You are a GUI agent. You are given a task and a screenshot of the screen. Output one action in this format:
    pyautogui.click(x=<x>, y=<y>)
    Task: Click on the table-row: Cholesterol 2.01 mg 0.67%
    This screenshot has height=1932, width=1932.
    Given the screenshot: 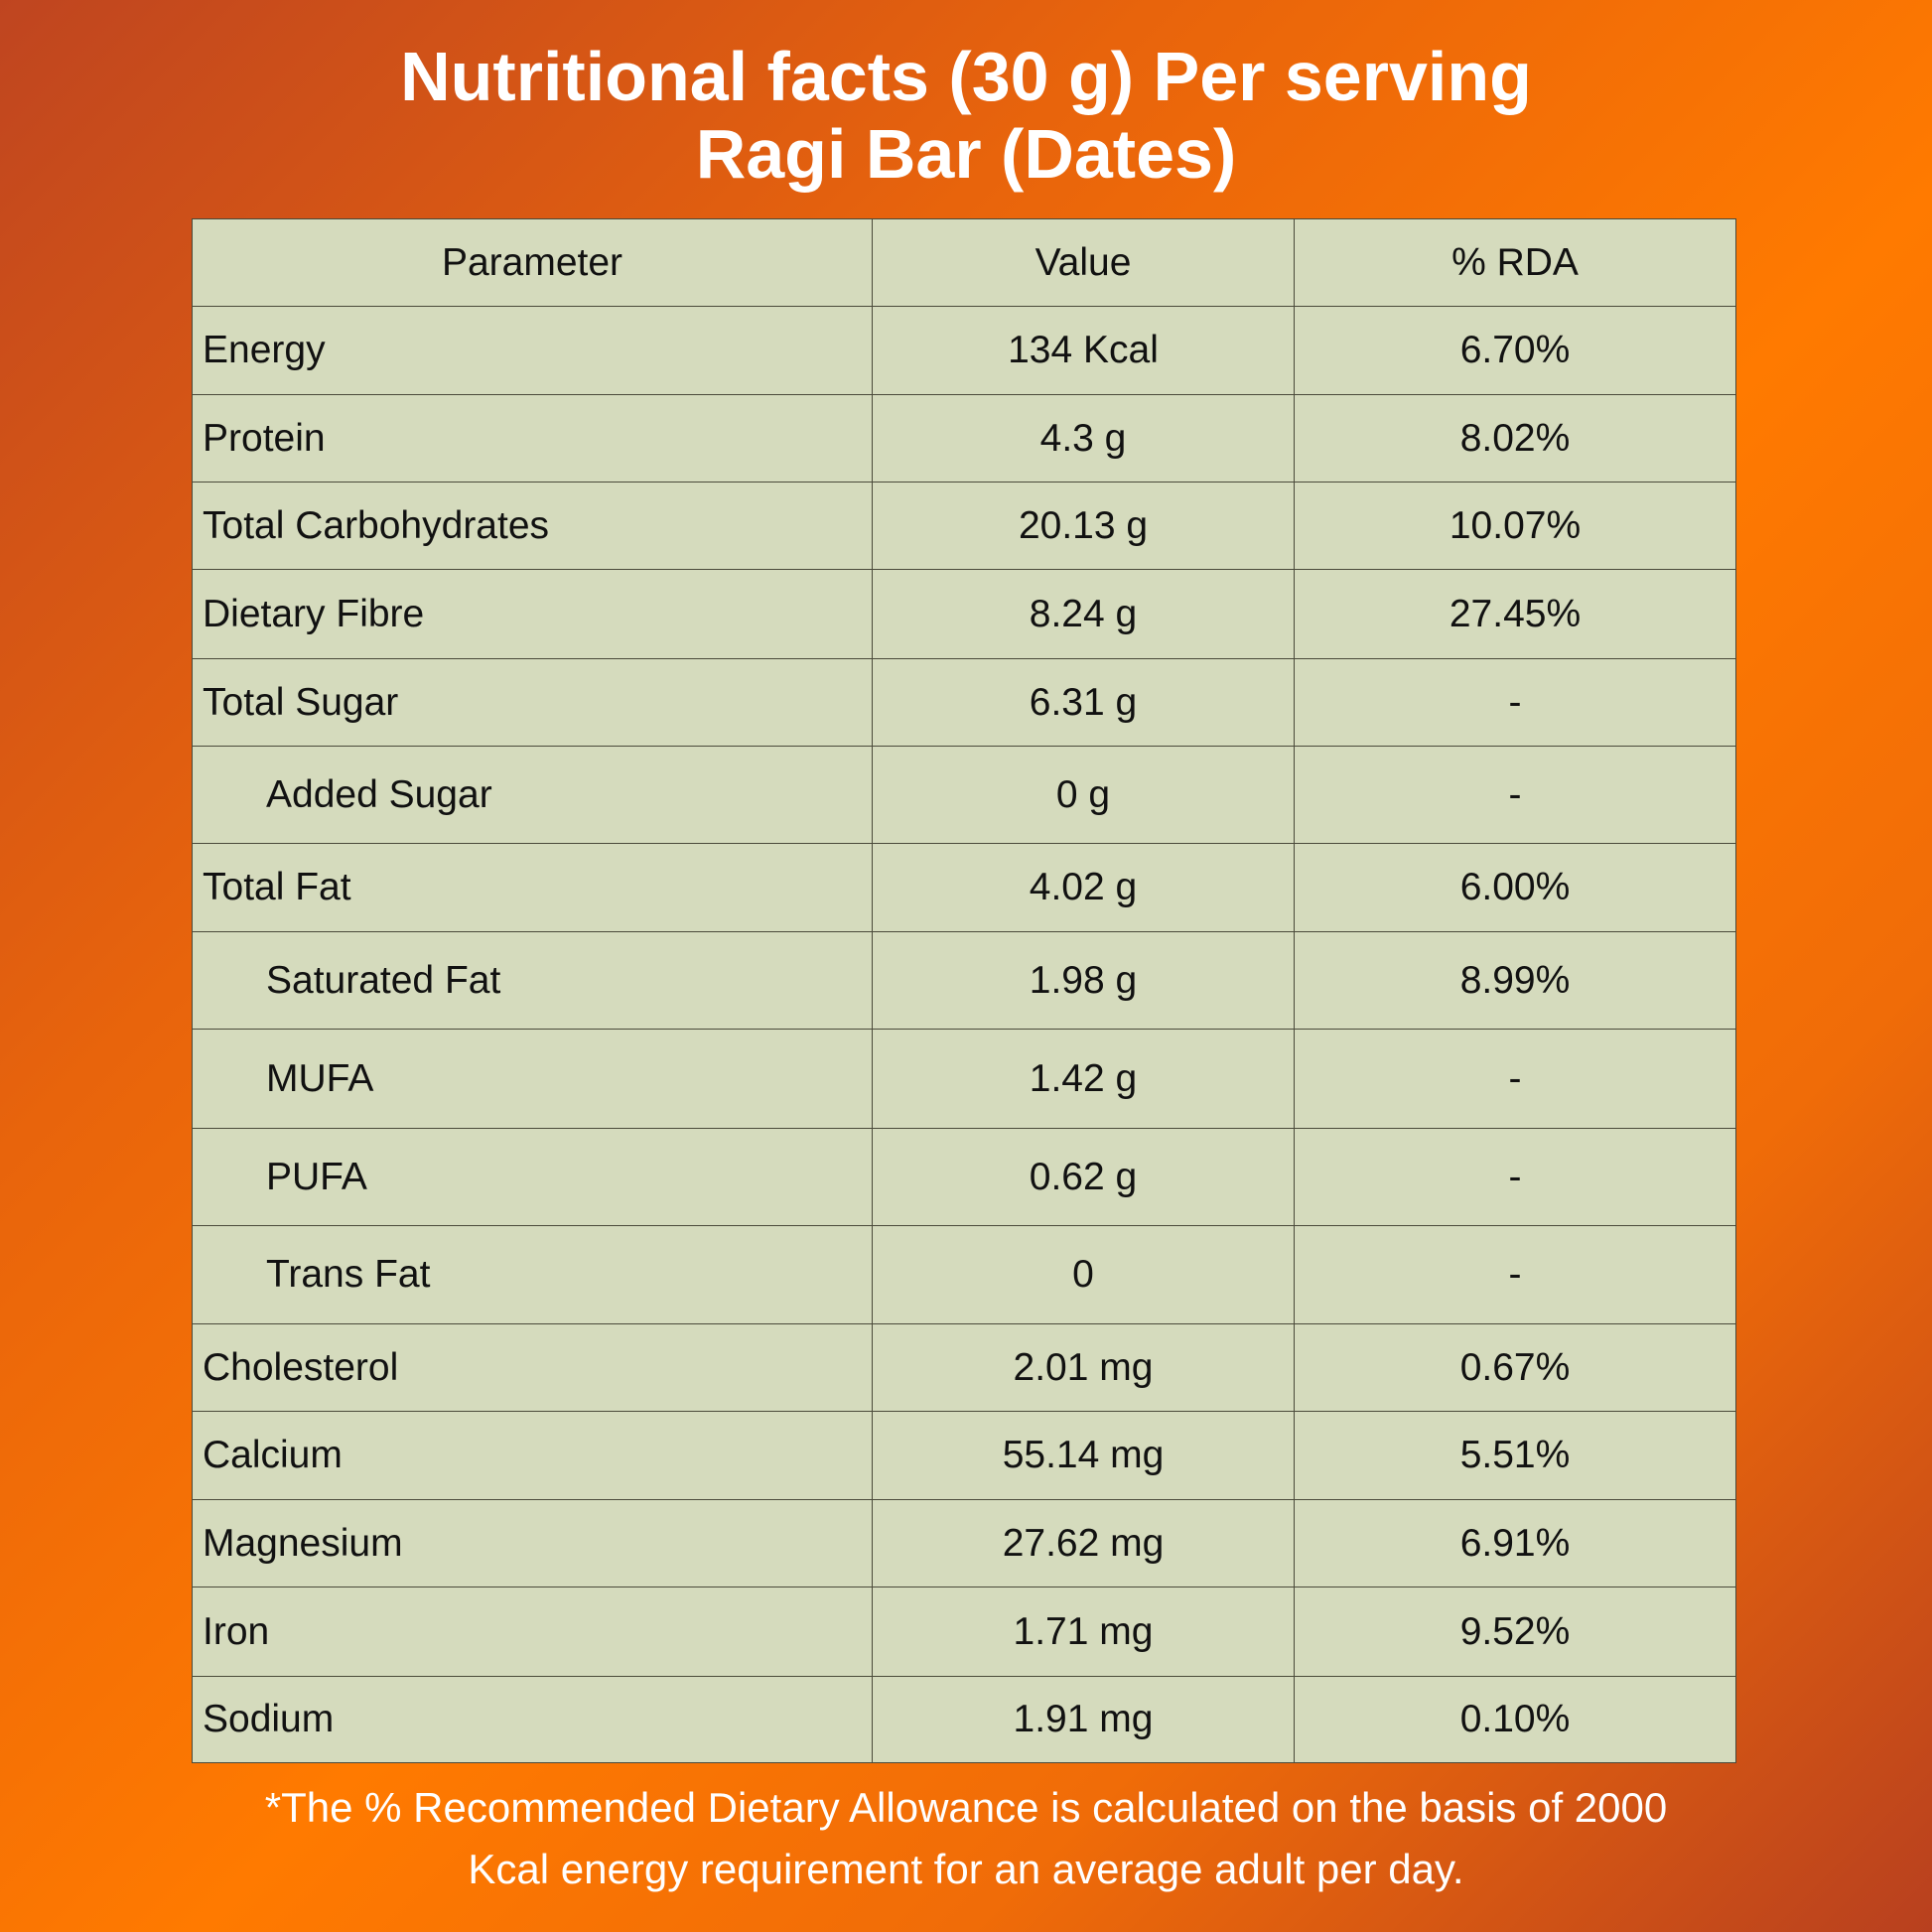 What is the action you would take?
    pyautogui.click(x=964, y=1367)
    